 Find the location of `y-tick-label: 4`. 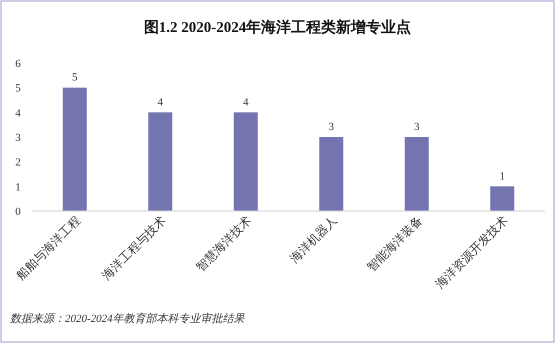

y-tick-label: 4 is located at coordinates (18, 113).